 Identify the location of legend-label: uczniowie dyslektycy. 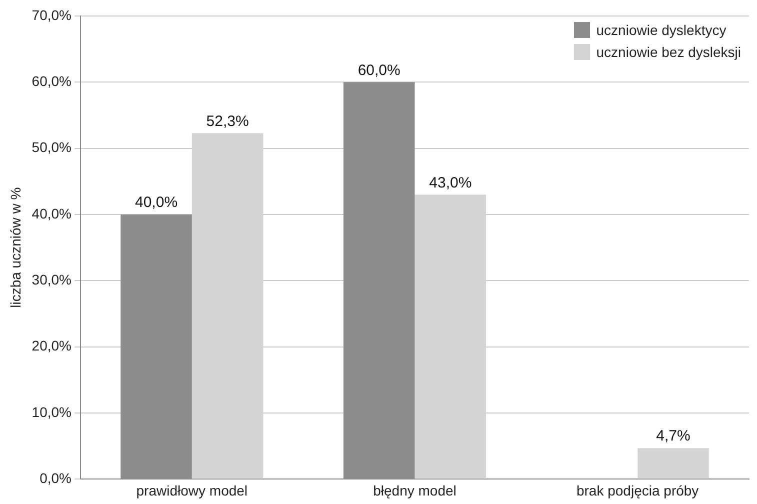
(661, 30).